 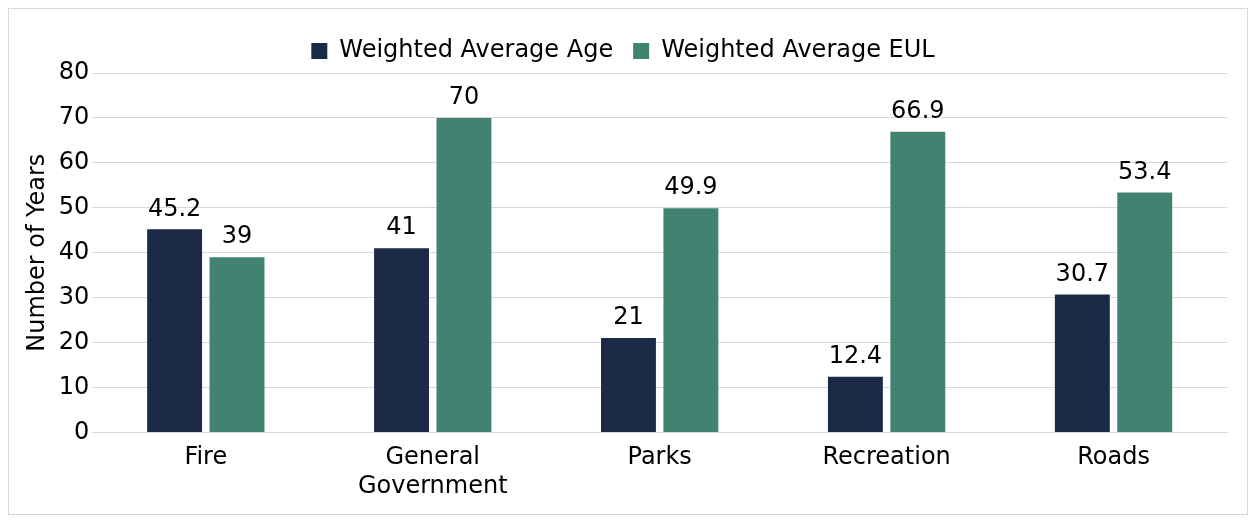 I want to click on y-tick-label: 30, so click(x=74, y=295).